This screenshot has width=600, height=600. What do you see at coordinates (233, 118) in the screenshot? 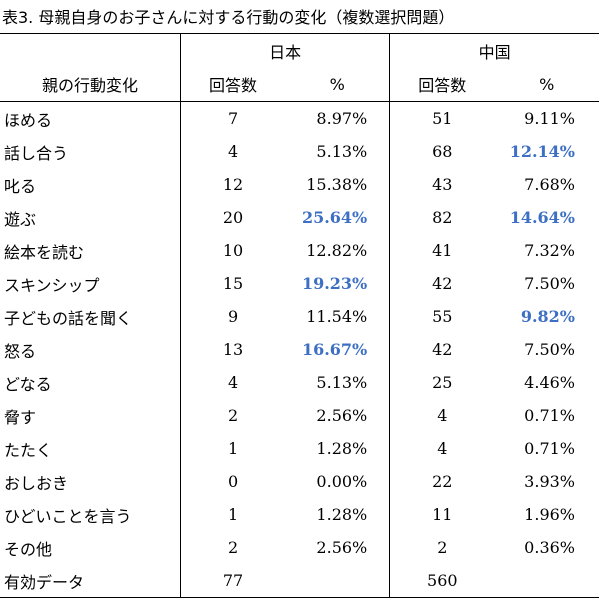
I see `japan-count-cell: 7` at bounding box center [233, 118].